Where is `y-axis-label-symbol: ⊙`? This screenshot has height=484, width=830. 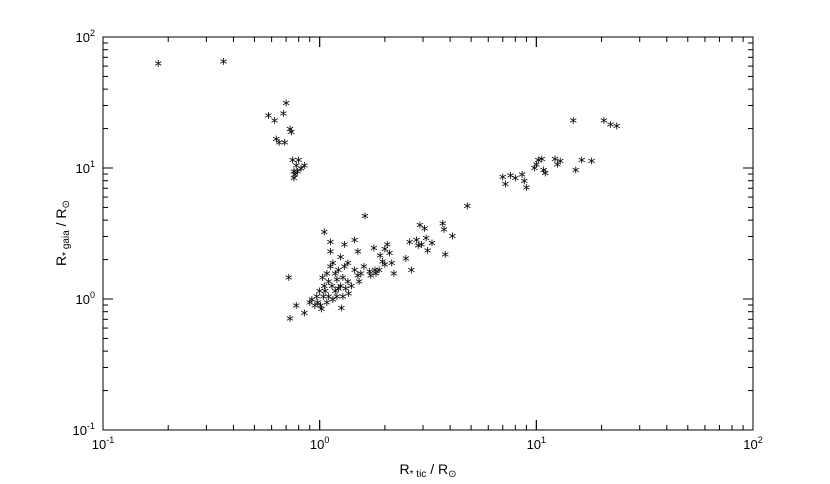 y-axis-label-symbol: ⊙ is located at coordinates (66, 204).